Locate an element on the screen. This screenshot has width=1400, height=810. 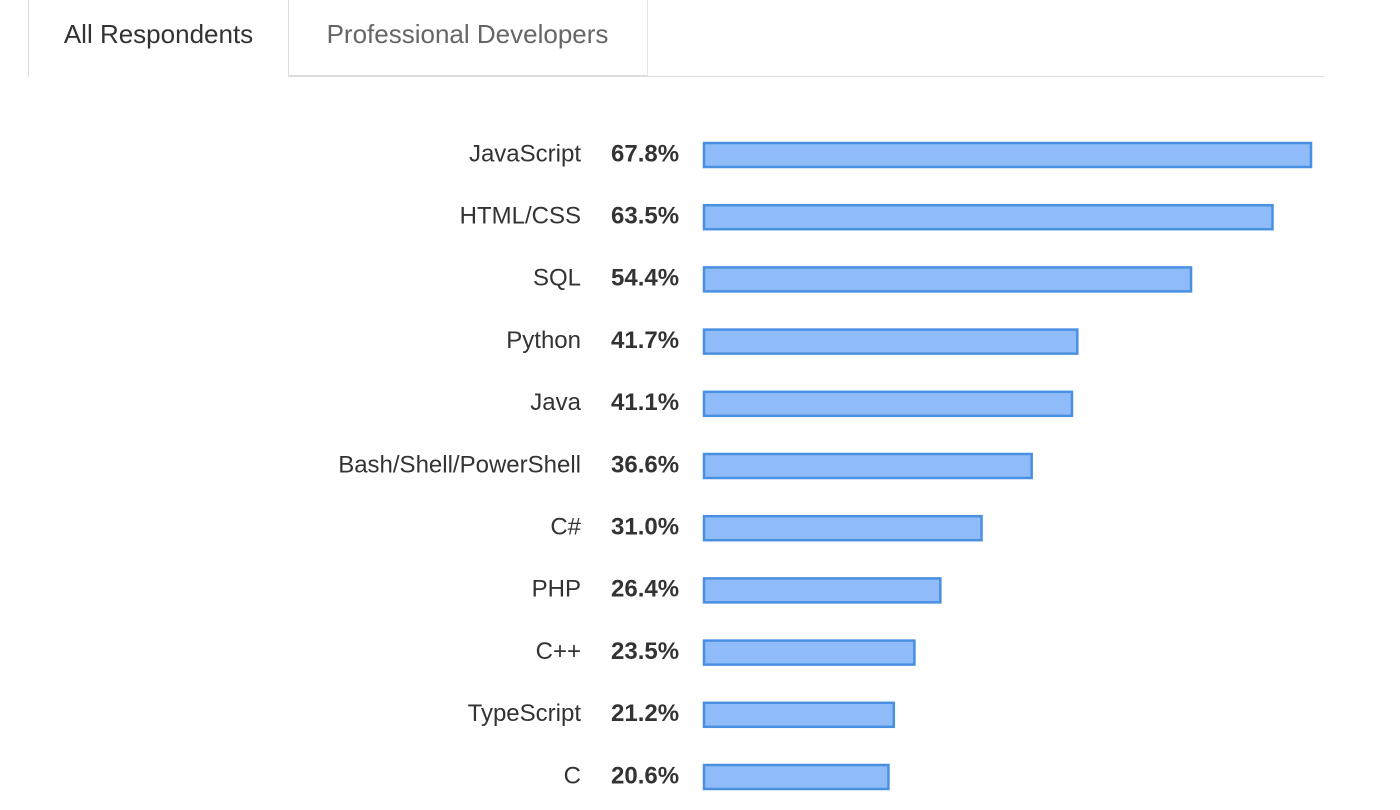
value-label: 67.8% is located at coordinates (645, 153).